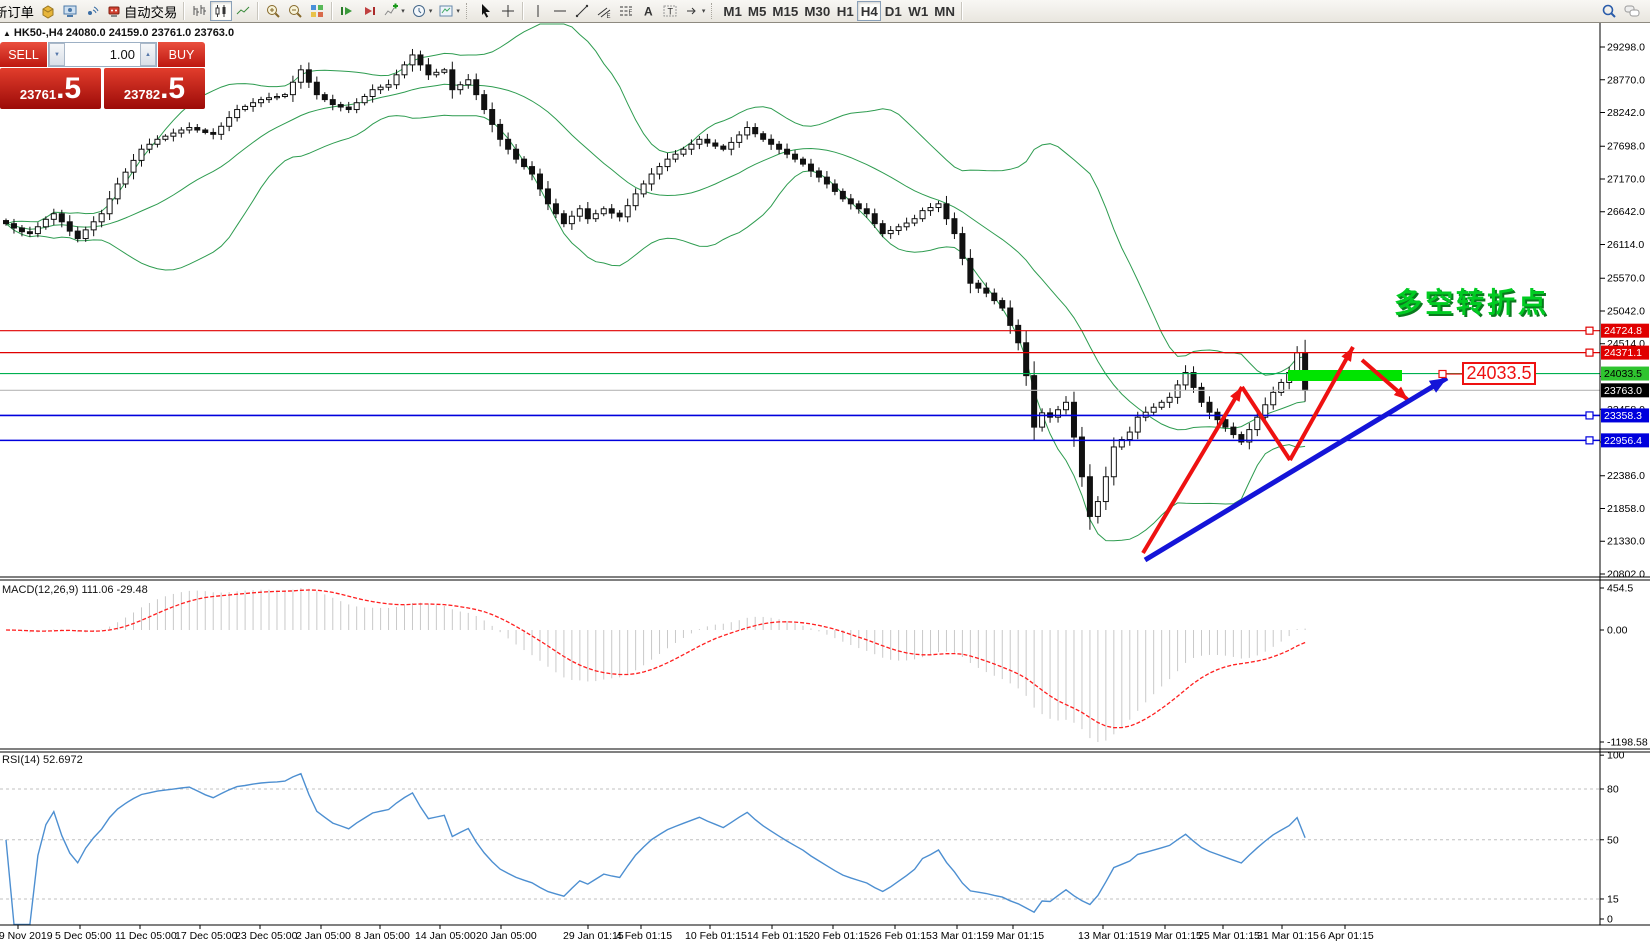  Describe the element at coordinates (369, 11) in the screenshot. I see `chart-shift-button` at that location.